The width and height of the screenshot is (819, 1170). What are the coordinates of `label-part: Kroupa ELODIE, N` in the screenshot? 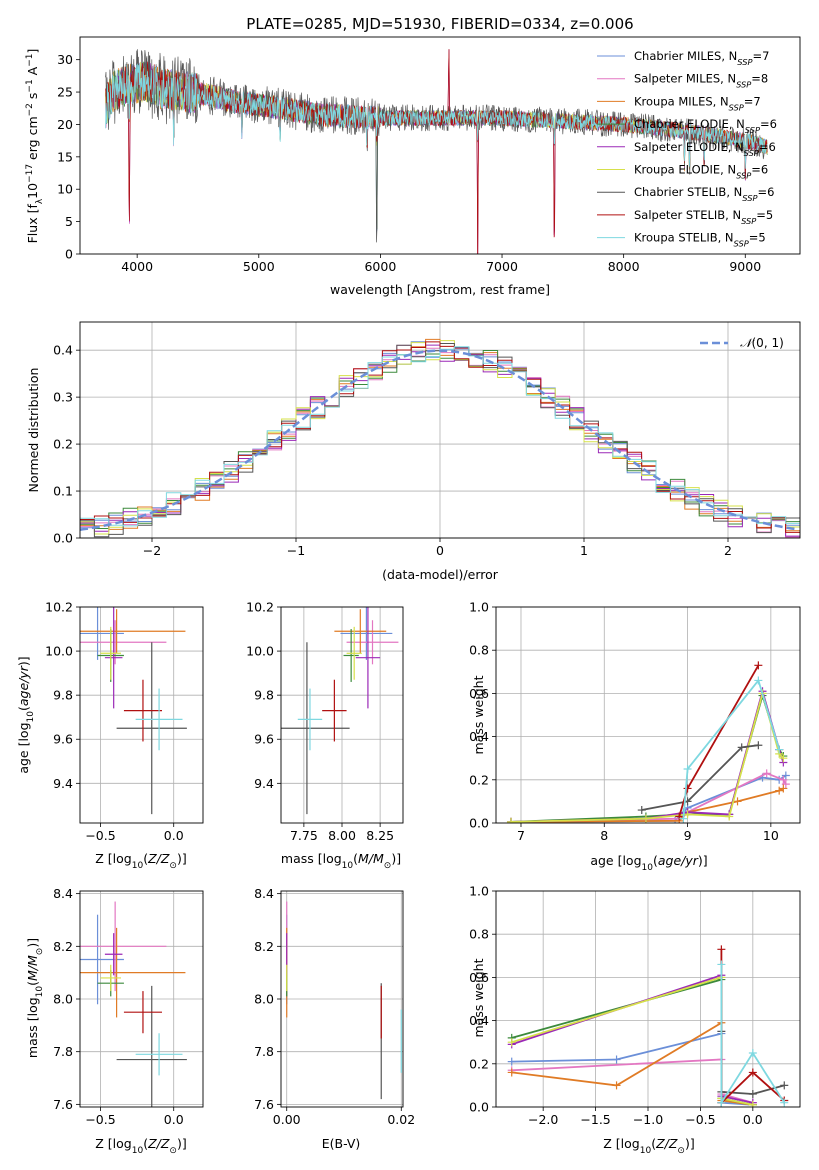 It's located at (685, 170).